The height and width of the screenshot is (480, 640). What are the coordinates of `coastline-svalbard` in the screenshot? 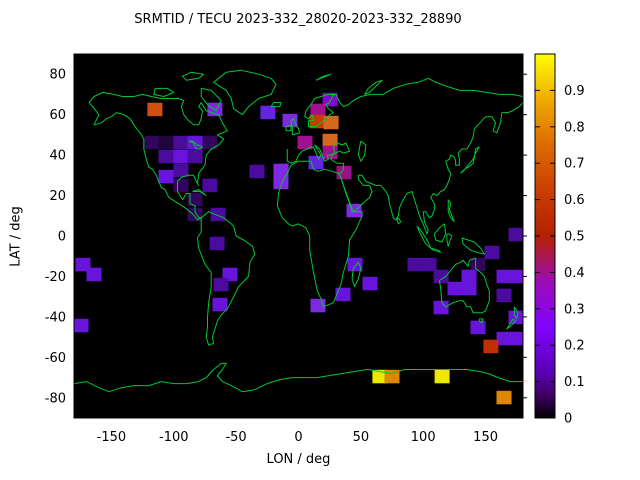 It's located at (323, 77).